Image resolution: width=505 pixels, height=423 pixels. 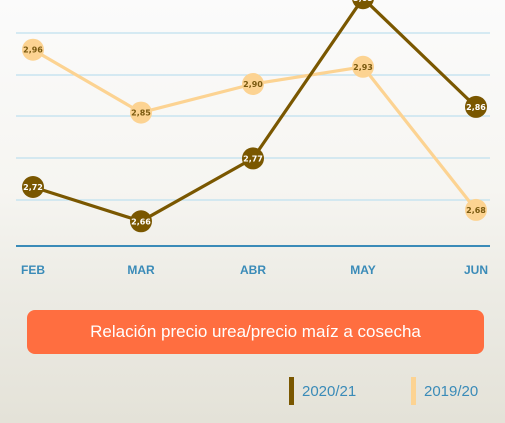 What do you see at coordinates (451, 391) in the screenshot?
I see `legend-label-2019-20: 2019/20` at bounding box center [451, 391].